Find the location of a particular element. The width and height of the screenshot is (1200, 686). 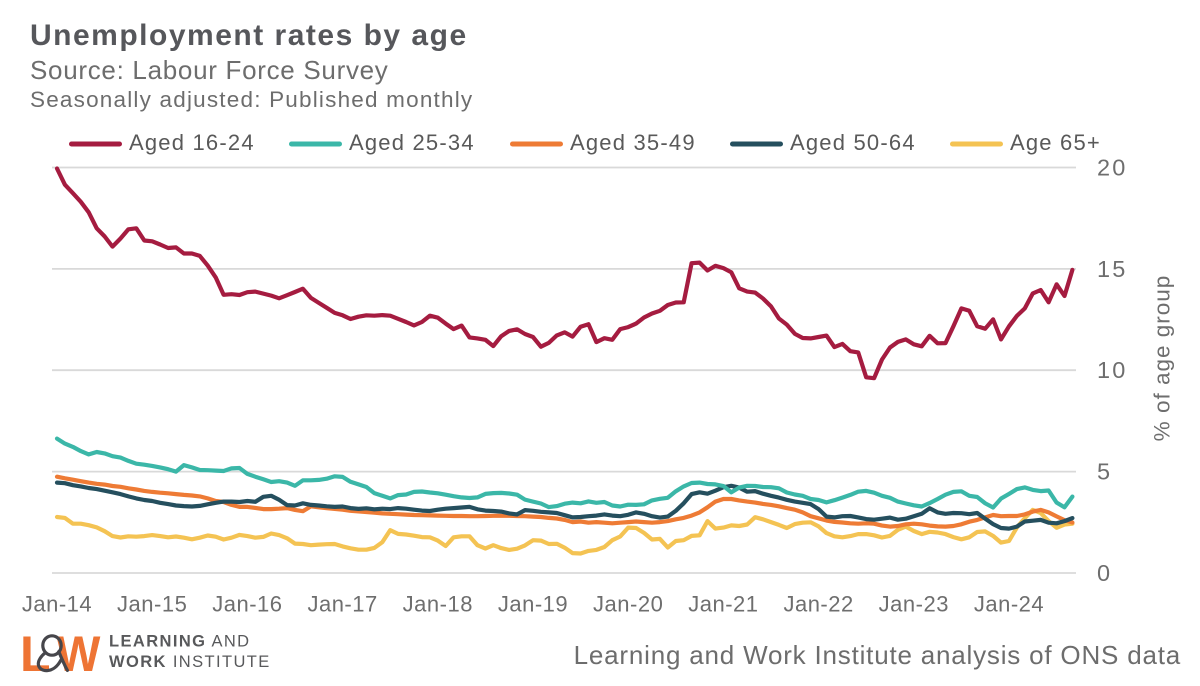

svg-text: Jan-17 is located at coordinates (342, 604).